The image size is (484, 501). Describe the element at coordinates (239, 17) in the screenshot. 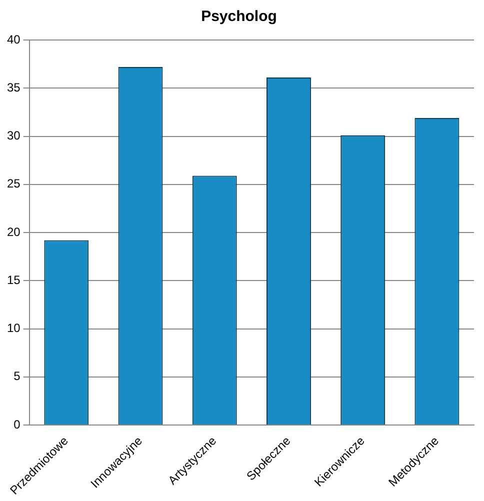

I see `chart-title: Psycholog` at that location.